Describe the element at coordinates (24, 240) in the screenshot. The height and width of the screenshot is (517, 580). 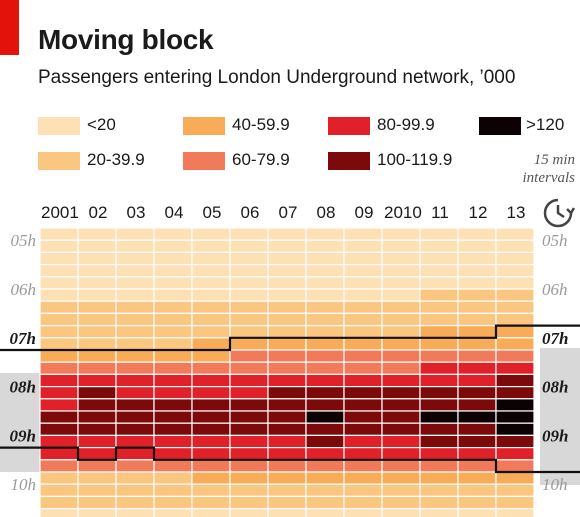
I see `y-tick-label-left: 05h` at that location.